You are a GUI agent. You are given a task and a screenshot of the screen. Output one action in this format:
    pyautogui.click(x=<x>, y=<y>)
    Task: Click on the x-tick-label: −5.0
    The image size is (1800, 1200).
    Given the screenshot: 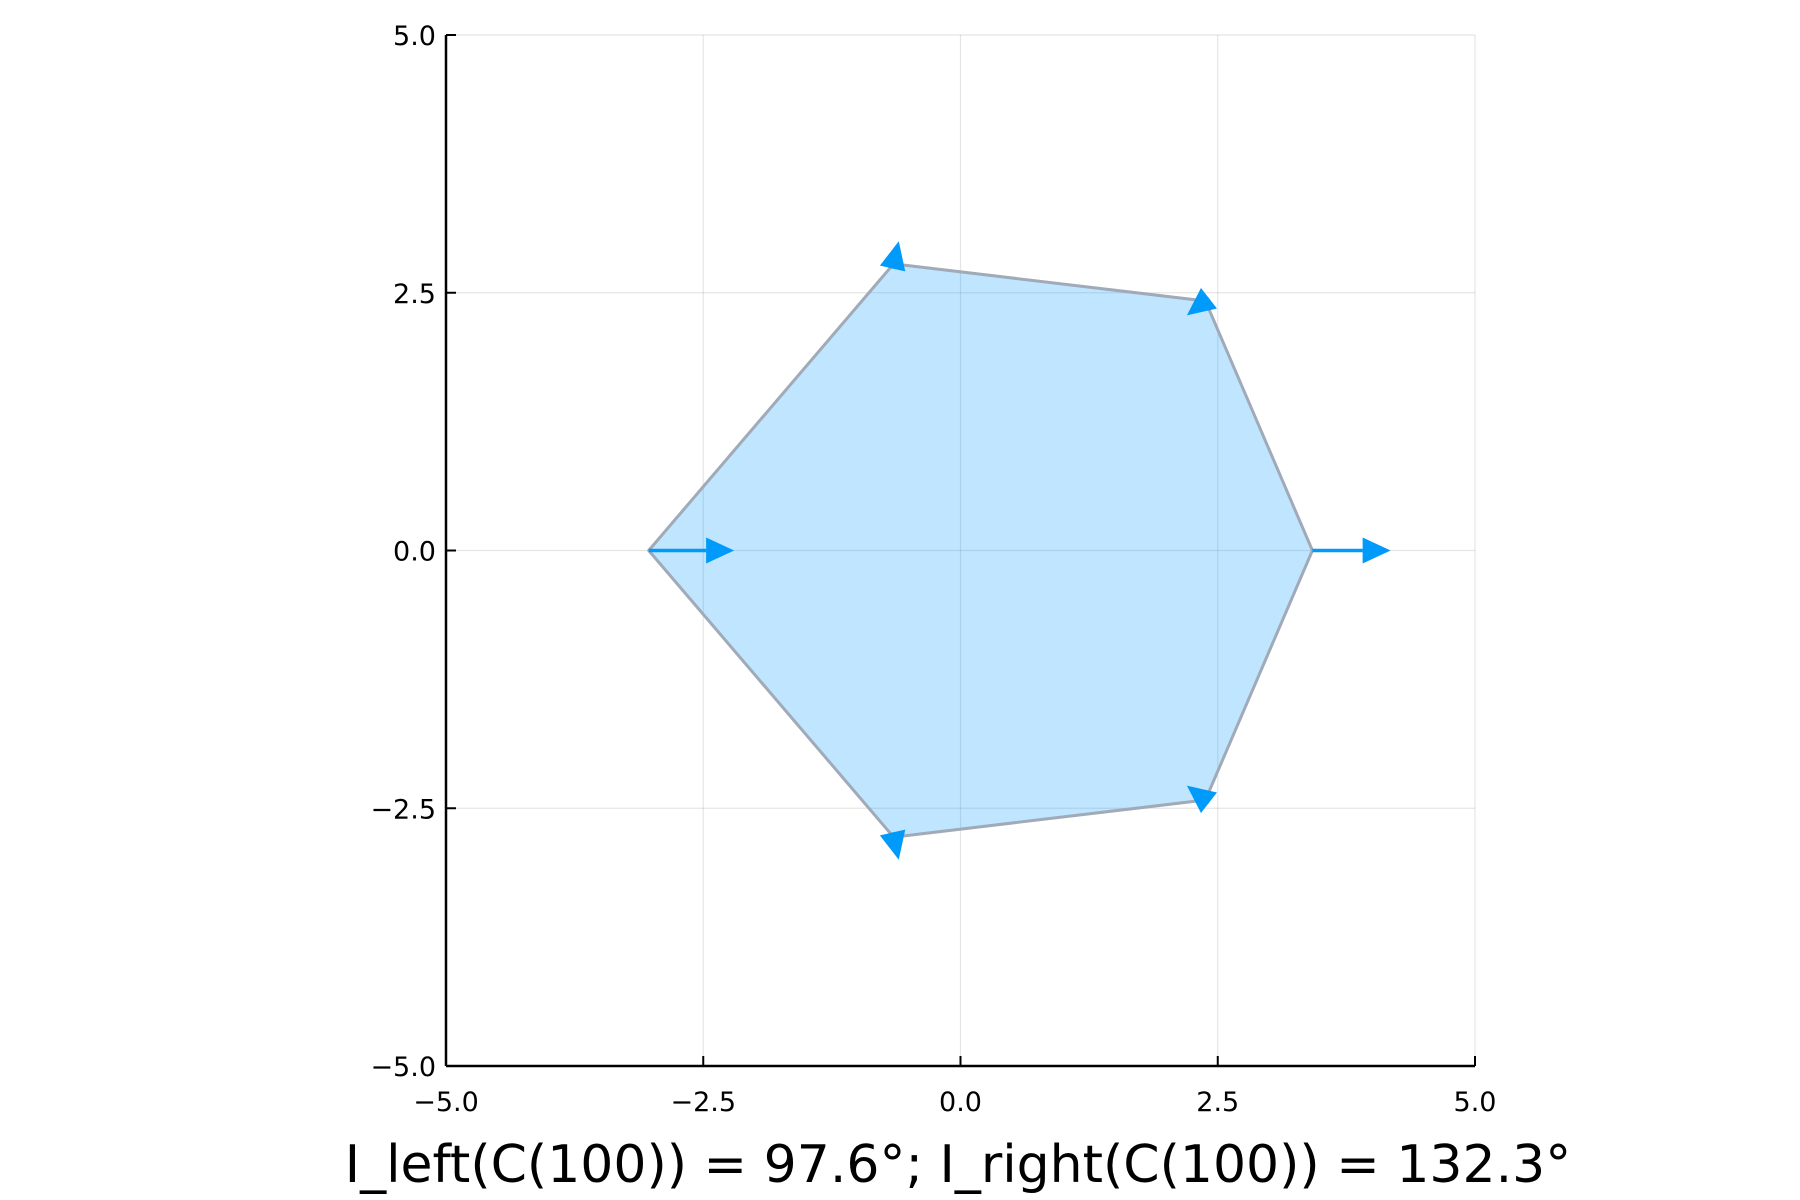 What is the action you would take?
    pyautogui.click(x=446, y=1102)
    